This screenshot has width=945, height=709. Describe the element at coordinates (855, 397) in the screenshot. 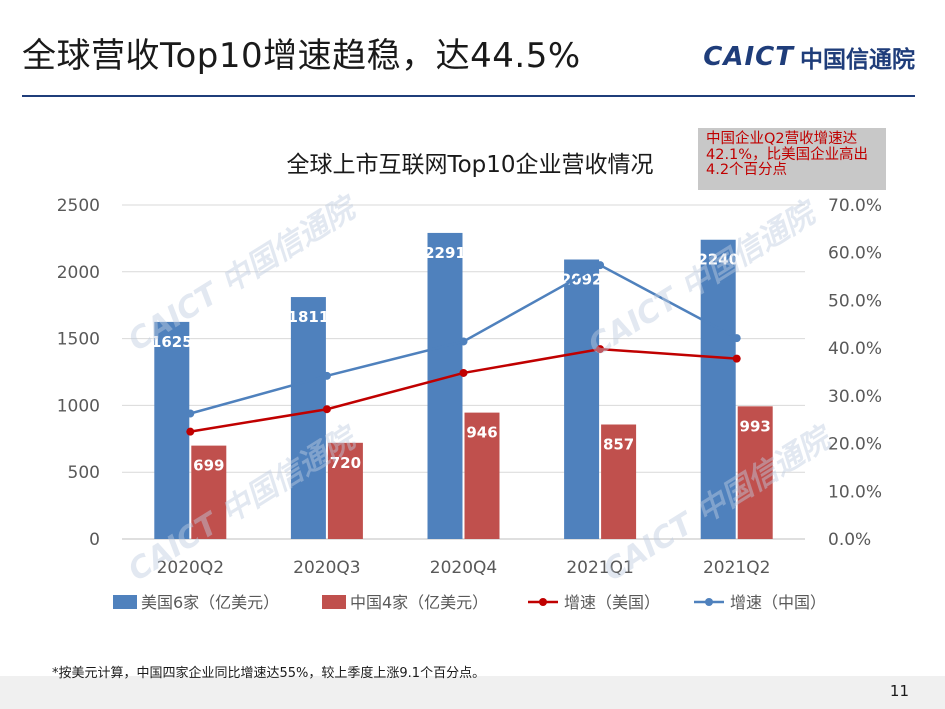

I see `y2-tick-label: 30.0%` at that location.